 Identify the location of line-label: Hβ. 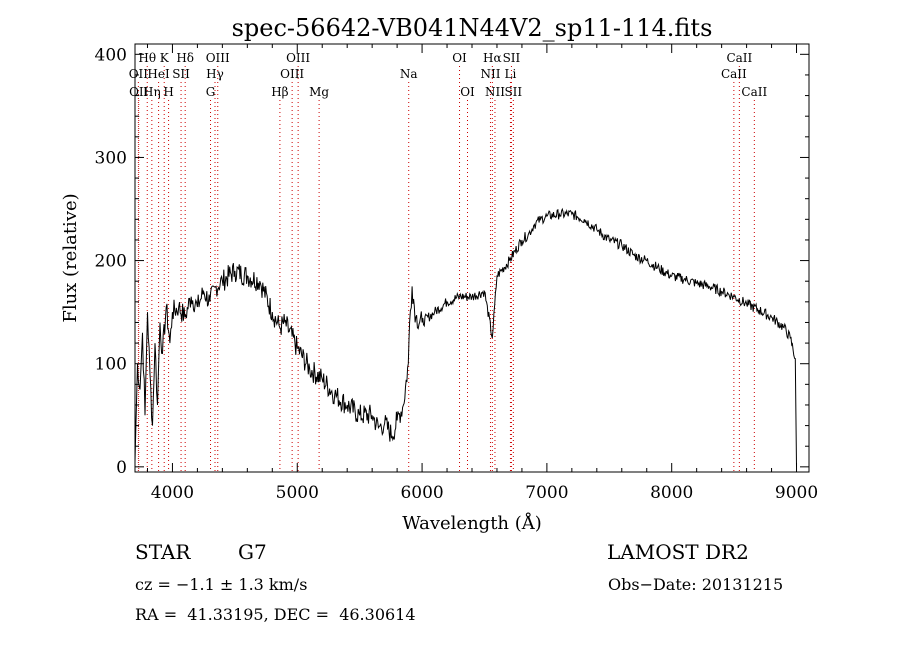
(279, 92).